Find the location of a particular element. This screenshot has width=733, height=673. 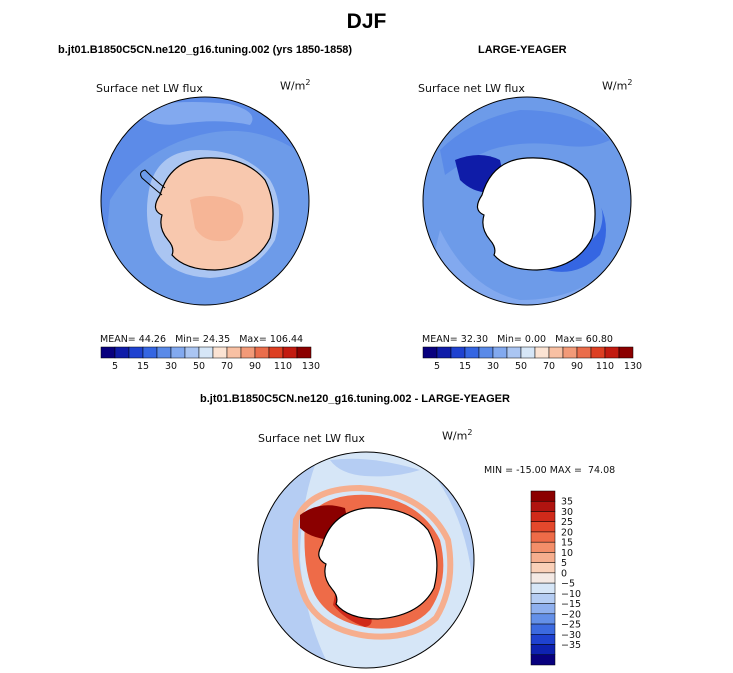

panel2-min-label: Min= is located at coordinates (509, 339).